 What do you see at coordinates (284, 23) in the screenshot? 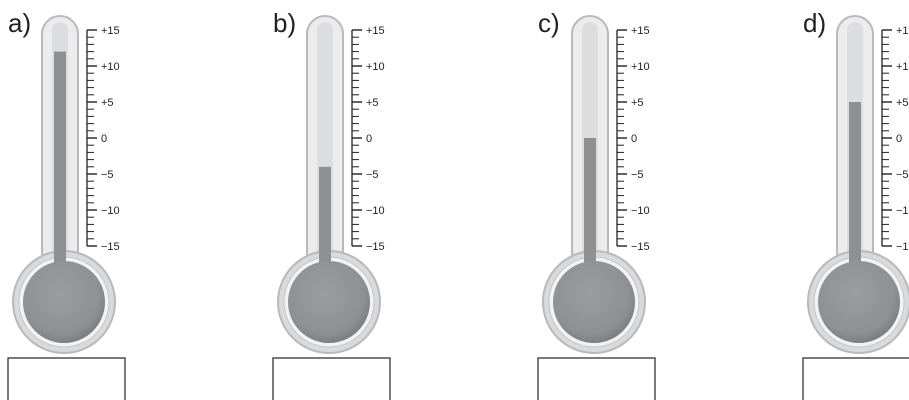
I see `thermometer-label: b)` at bounding box center [284, 23].